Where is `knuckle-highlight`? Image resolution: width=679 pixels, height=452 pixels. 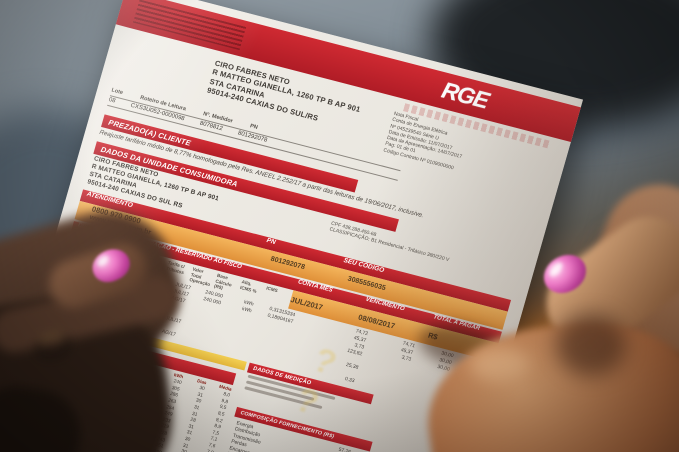 knuckle-highlight is located at coordinates (500, 365).